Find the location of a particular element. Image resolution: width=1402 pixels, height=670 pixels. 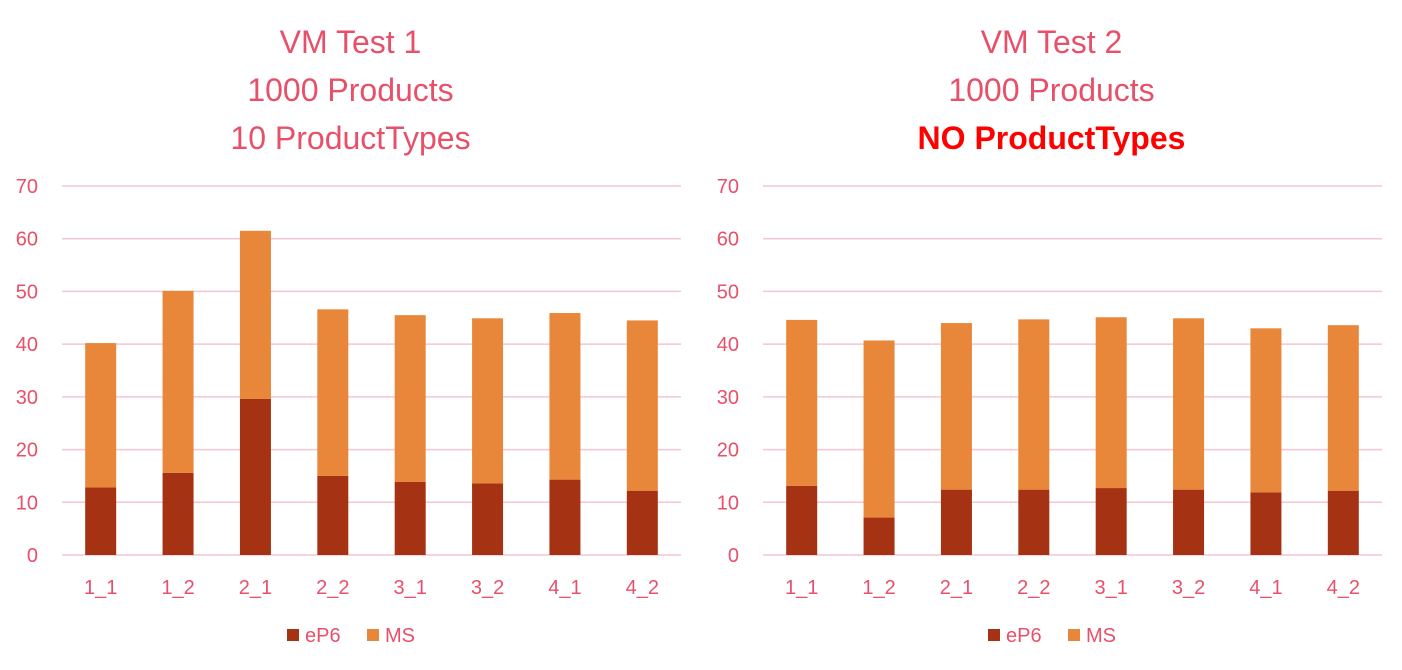

chart-title: VM Test 1 1000 Products 10 ProductTypes is located at coordinates (350, 90).